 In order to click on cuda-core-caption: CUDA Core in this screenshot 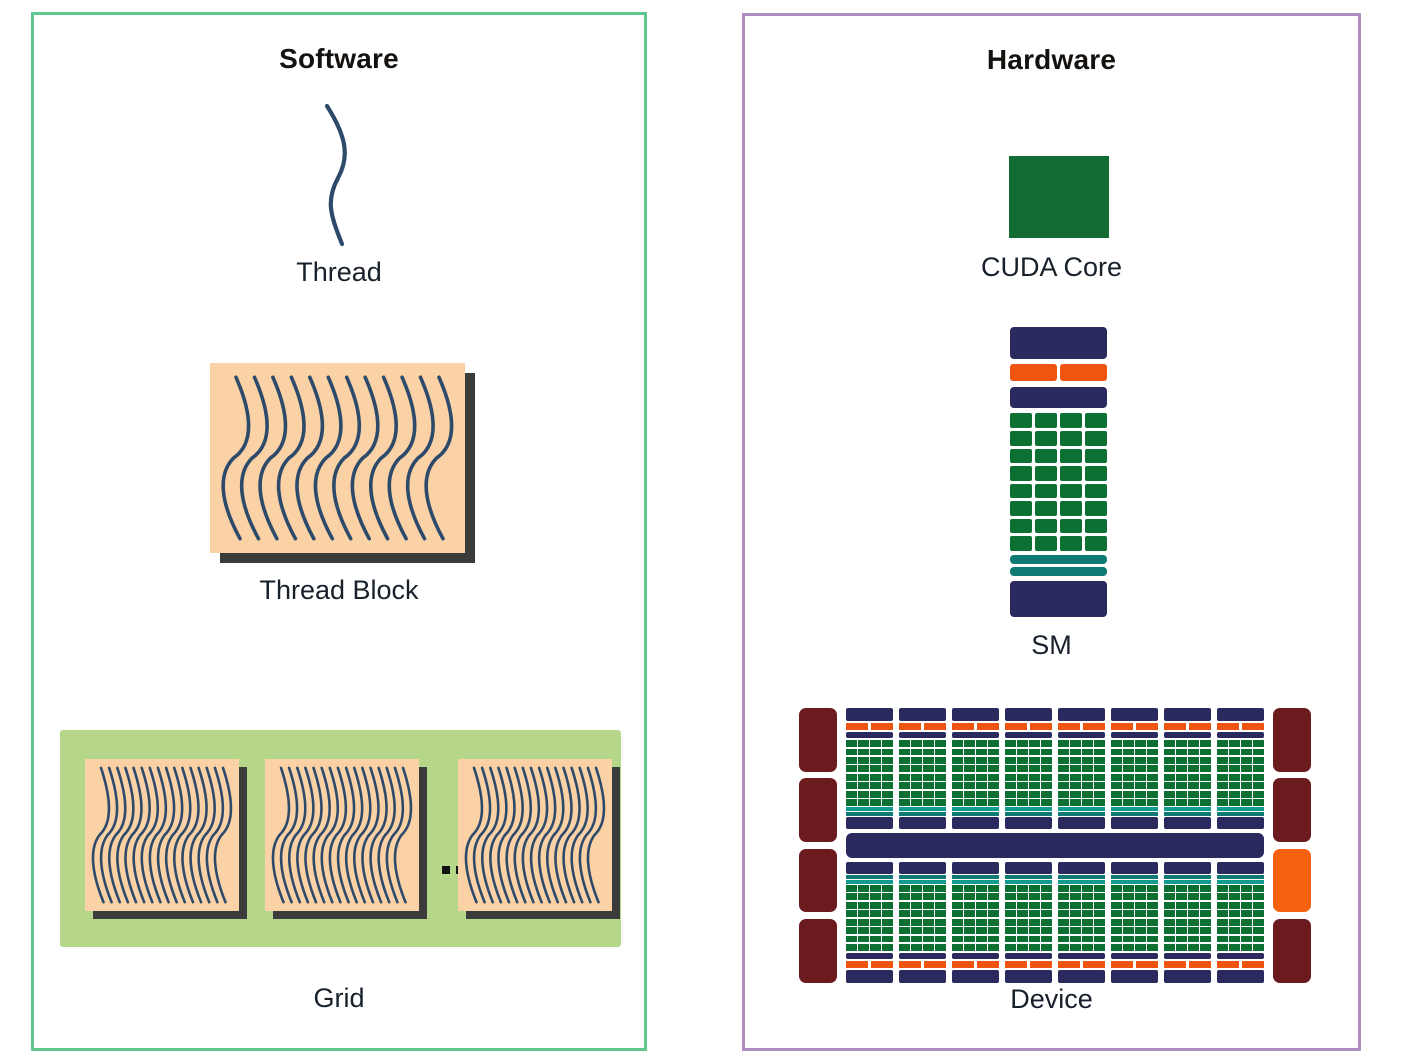, I will do `click(1051, 267)`.